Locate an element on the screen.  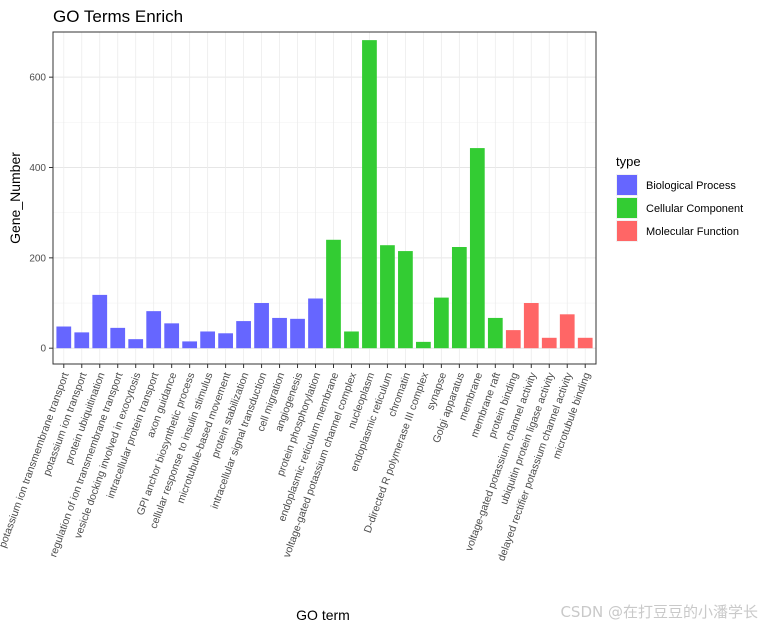
y-tick-label: 0 is located at coordinates (43, 349).